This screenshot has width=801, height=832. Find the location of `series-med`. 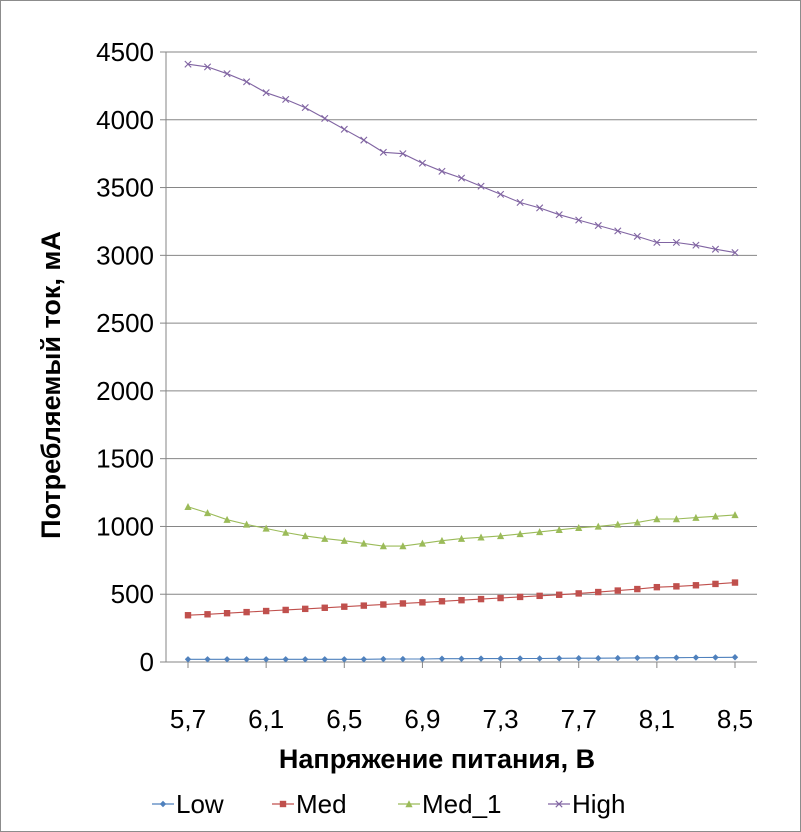

series-med is located at coordinates (461, 599).